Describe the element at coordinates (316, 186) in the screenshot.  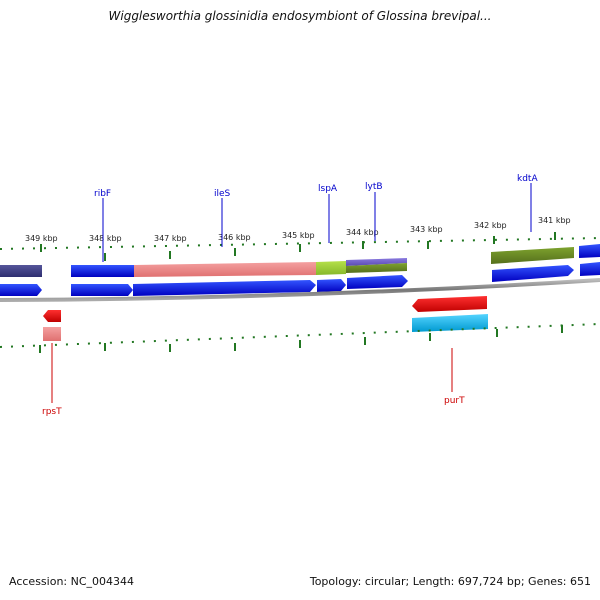
I see `top-gene-labels: ribF ileS lspA lytB kdtA` at that location.